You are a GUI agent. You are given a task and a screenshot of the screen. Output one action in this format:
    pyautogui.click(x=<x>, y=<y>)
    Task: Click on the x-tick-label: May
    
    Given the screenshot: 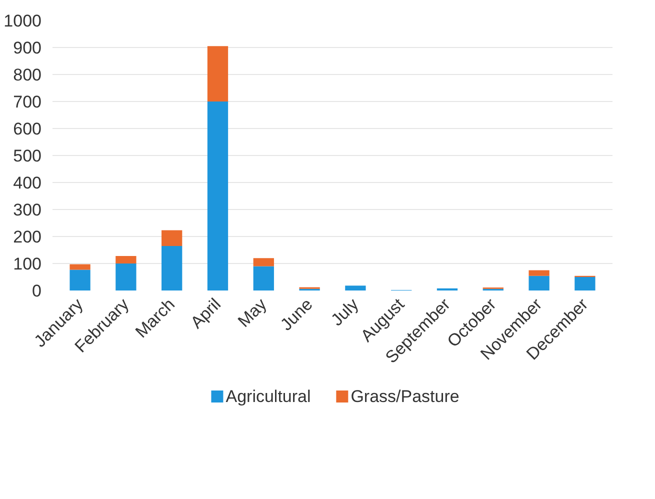 What is the action you would take?
    pyautogui.click(x=252, y=312)
    